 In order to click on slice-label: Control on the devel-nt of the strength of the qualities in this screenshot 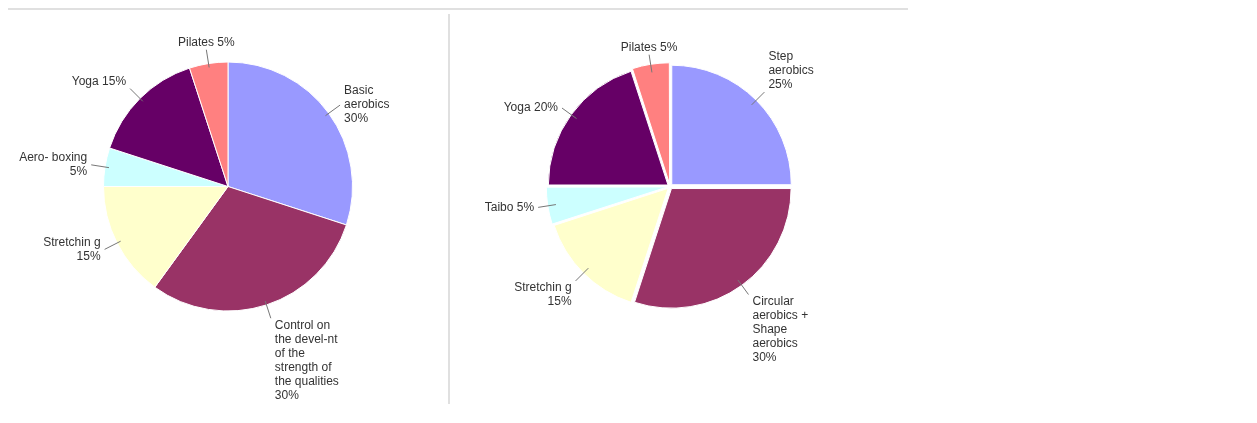, I will do `click(306, 352)`.